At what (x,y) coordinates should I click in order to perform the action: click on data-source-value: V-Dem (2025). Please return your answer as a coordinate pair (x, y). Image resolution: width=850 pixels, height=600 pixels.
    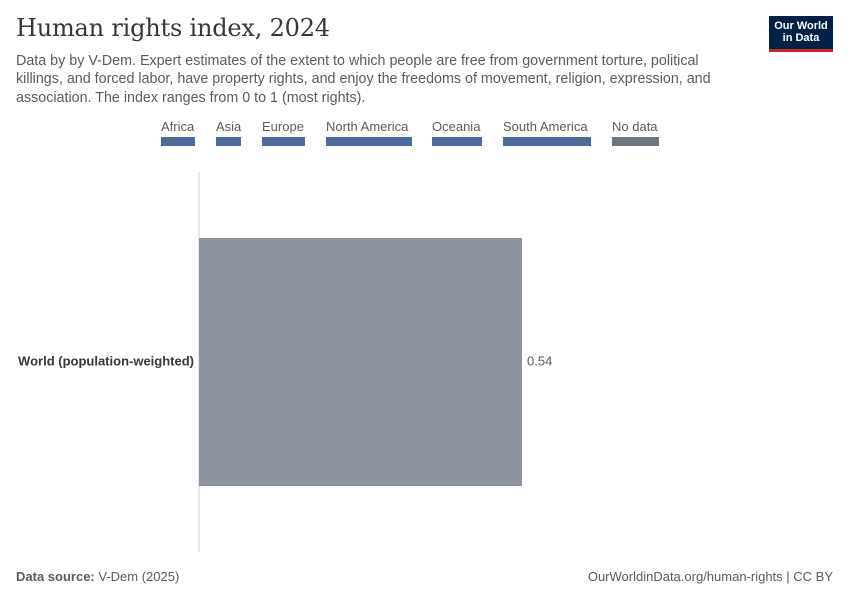
    Looking at the image, I should click on (139, 576).